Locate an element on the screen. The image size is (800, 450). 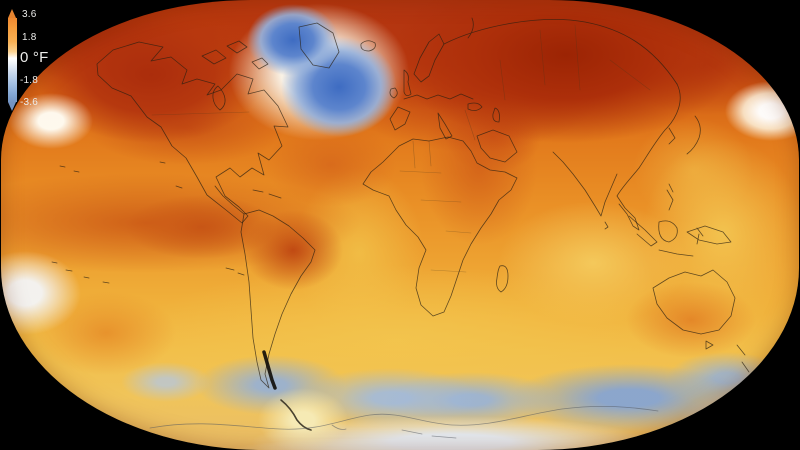
coastline-africa is located at coordinates (440, 226).